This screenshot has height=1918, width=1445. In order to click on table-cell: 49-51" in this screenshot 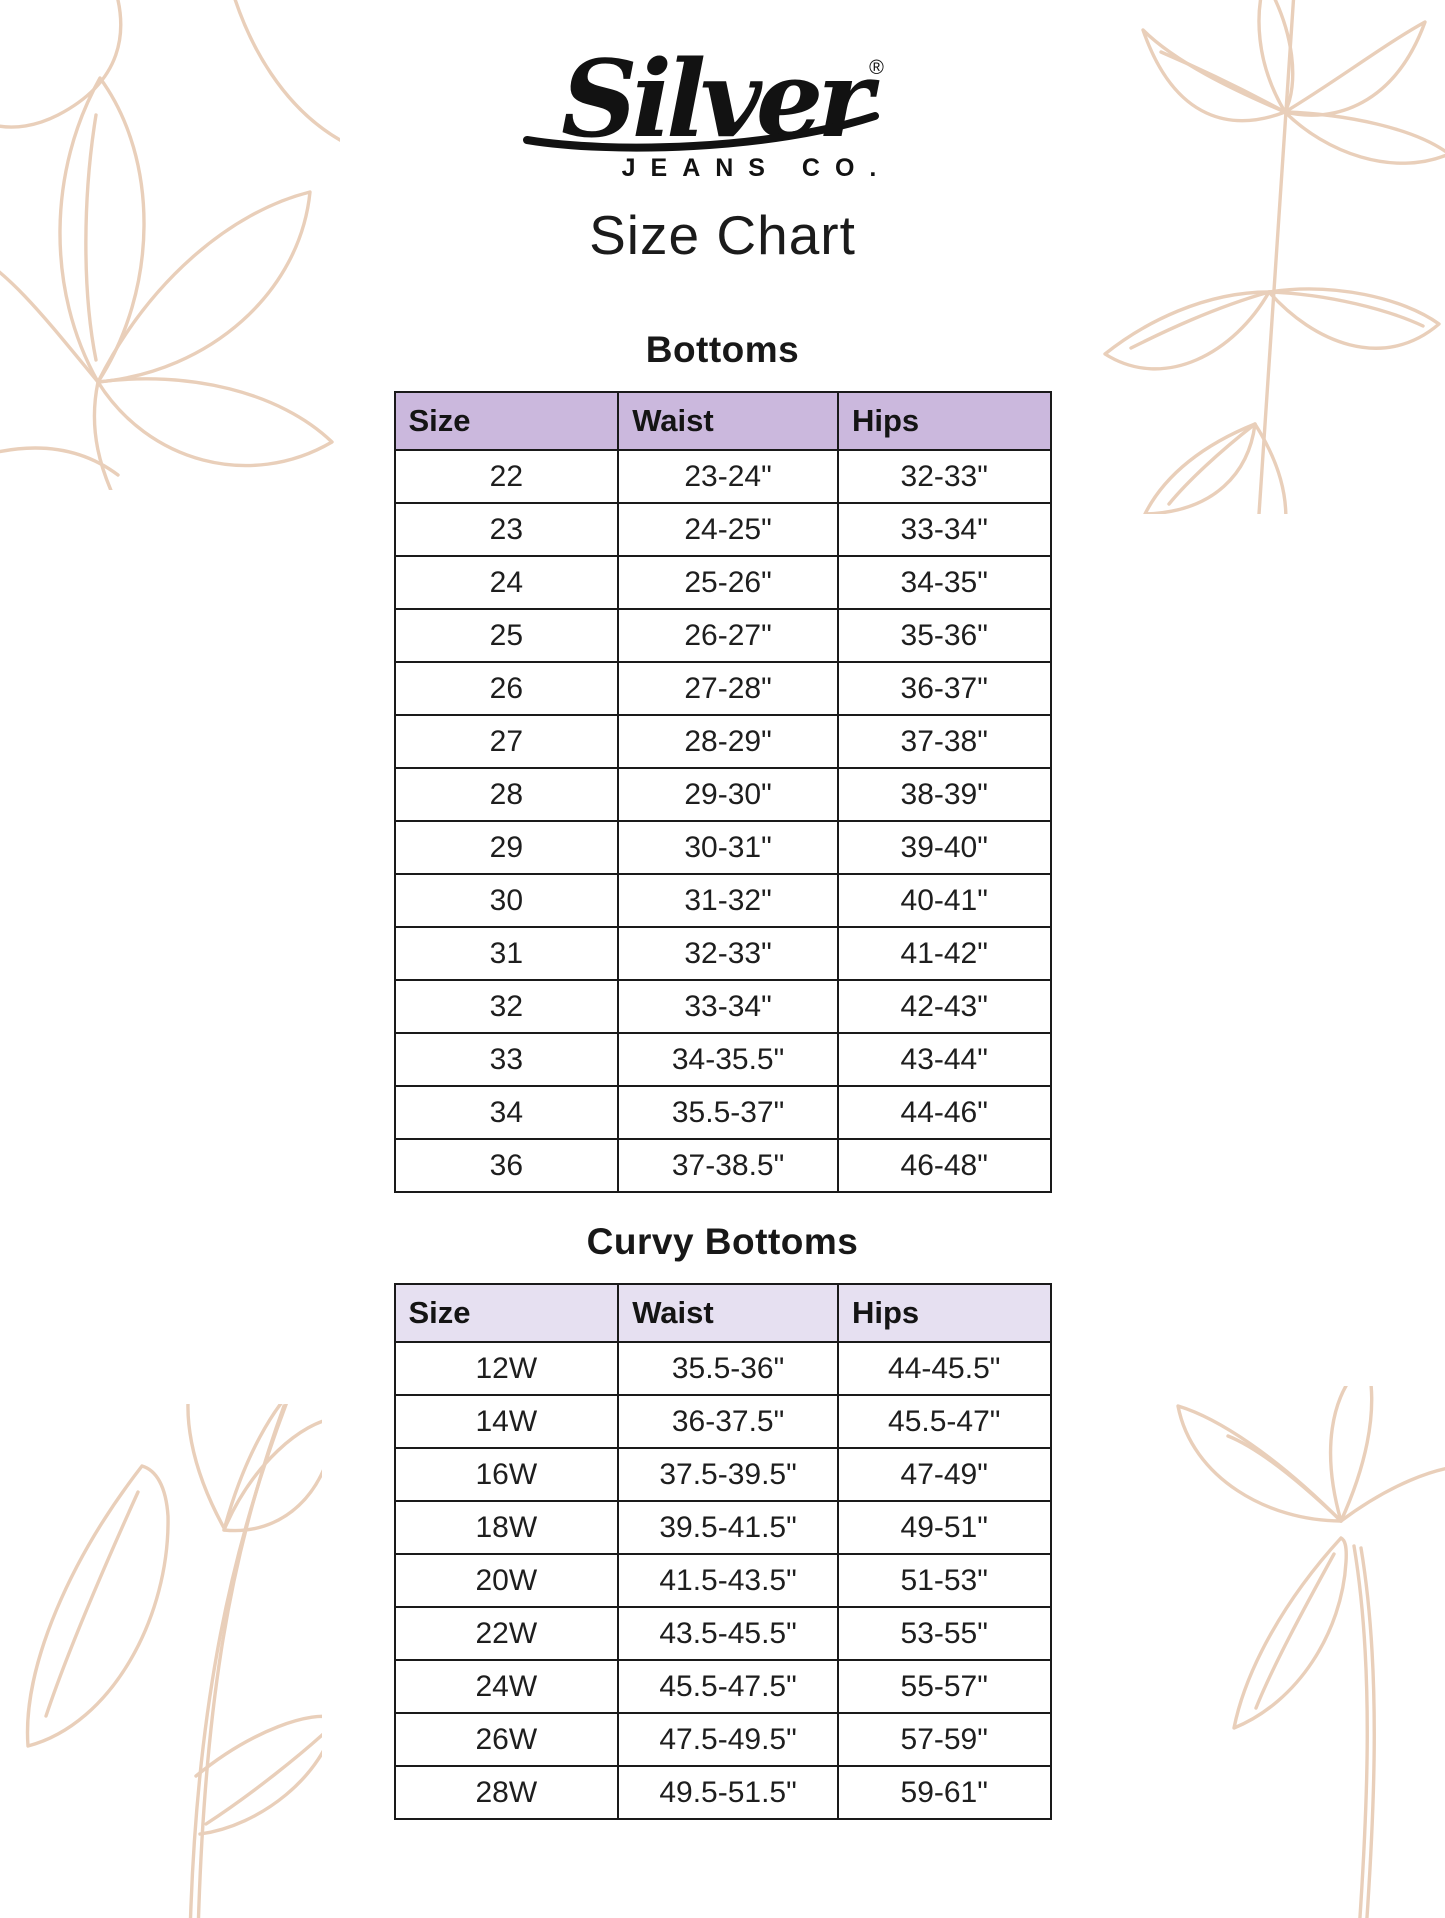, I will do `click(944, 1527)`.